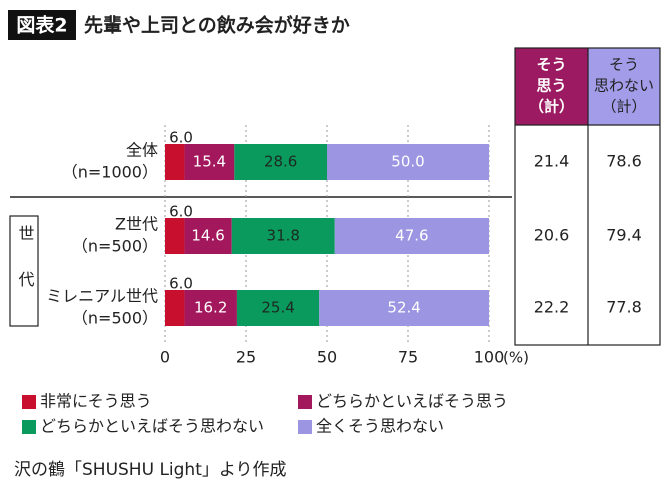 The width and height of the screenshot is (670, 495). I want to click on value-label: 16.2, so click(210, 308).